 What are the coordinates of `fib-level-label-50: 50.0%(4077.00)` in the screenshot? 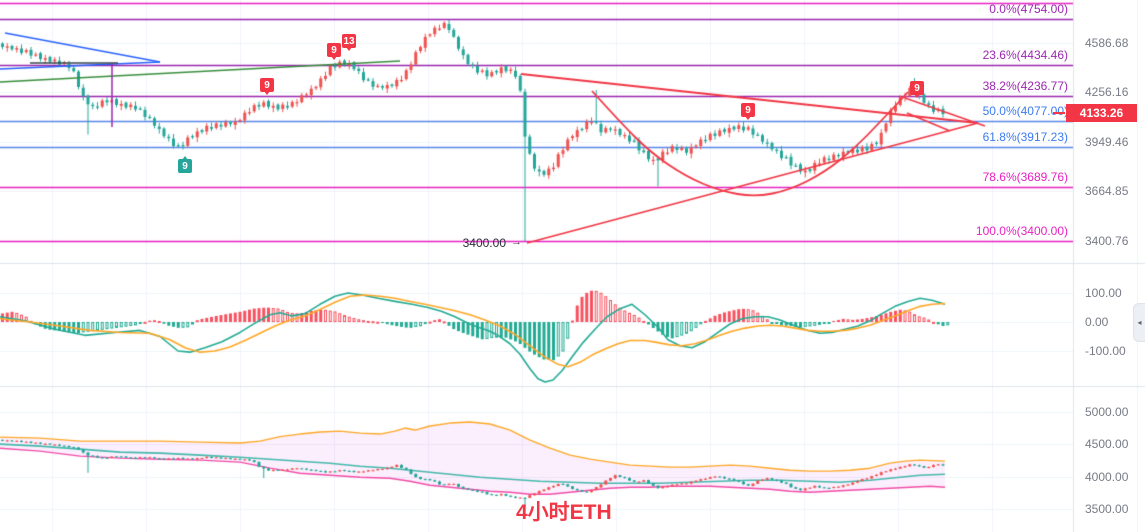 It's located at (1025, 110).